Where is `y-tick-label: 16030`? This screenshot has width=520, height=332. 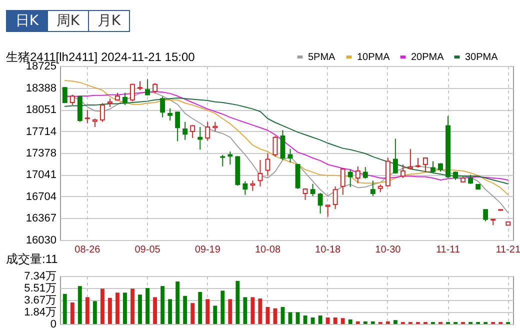
y-tick-label: 16030 is located at coordinates (41, 240).